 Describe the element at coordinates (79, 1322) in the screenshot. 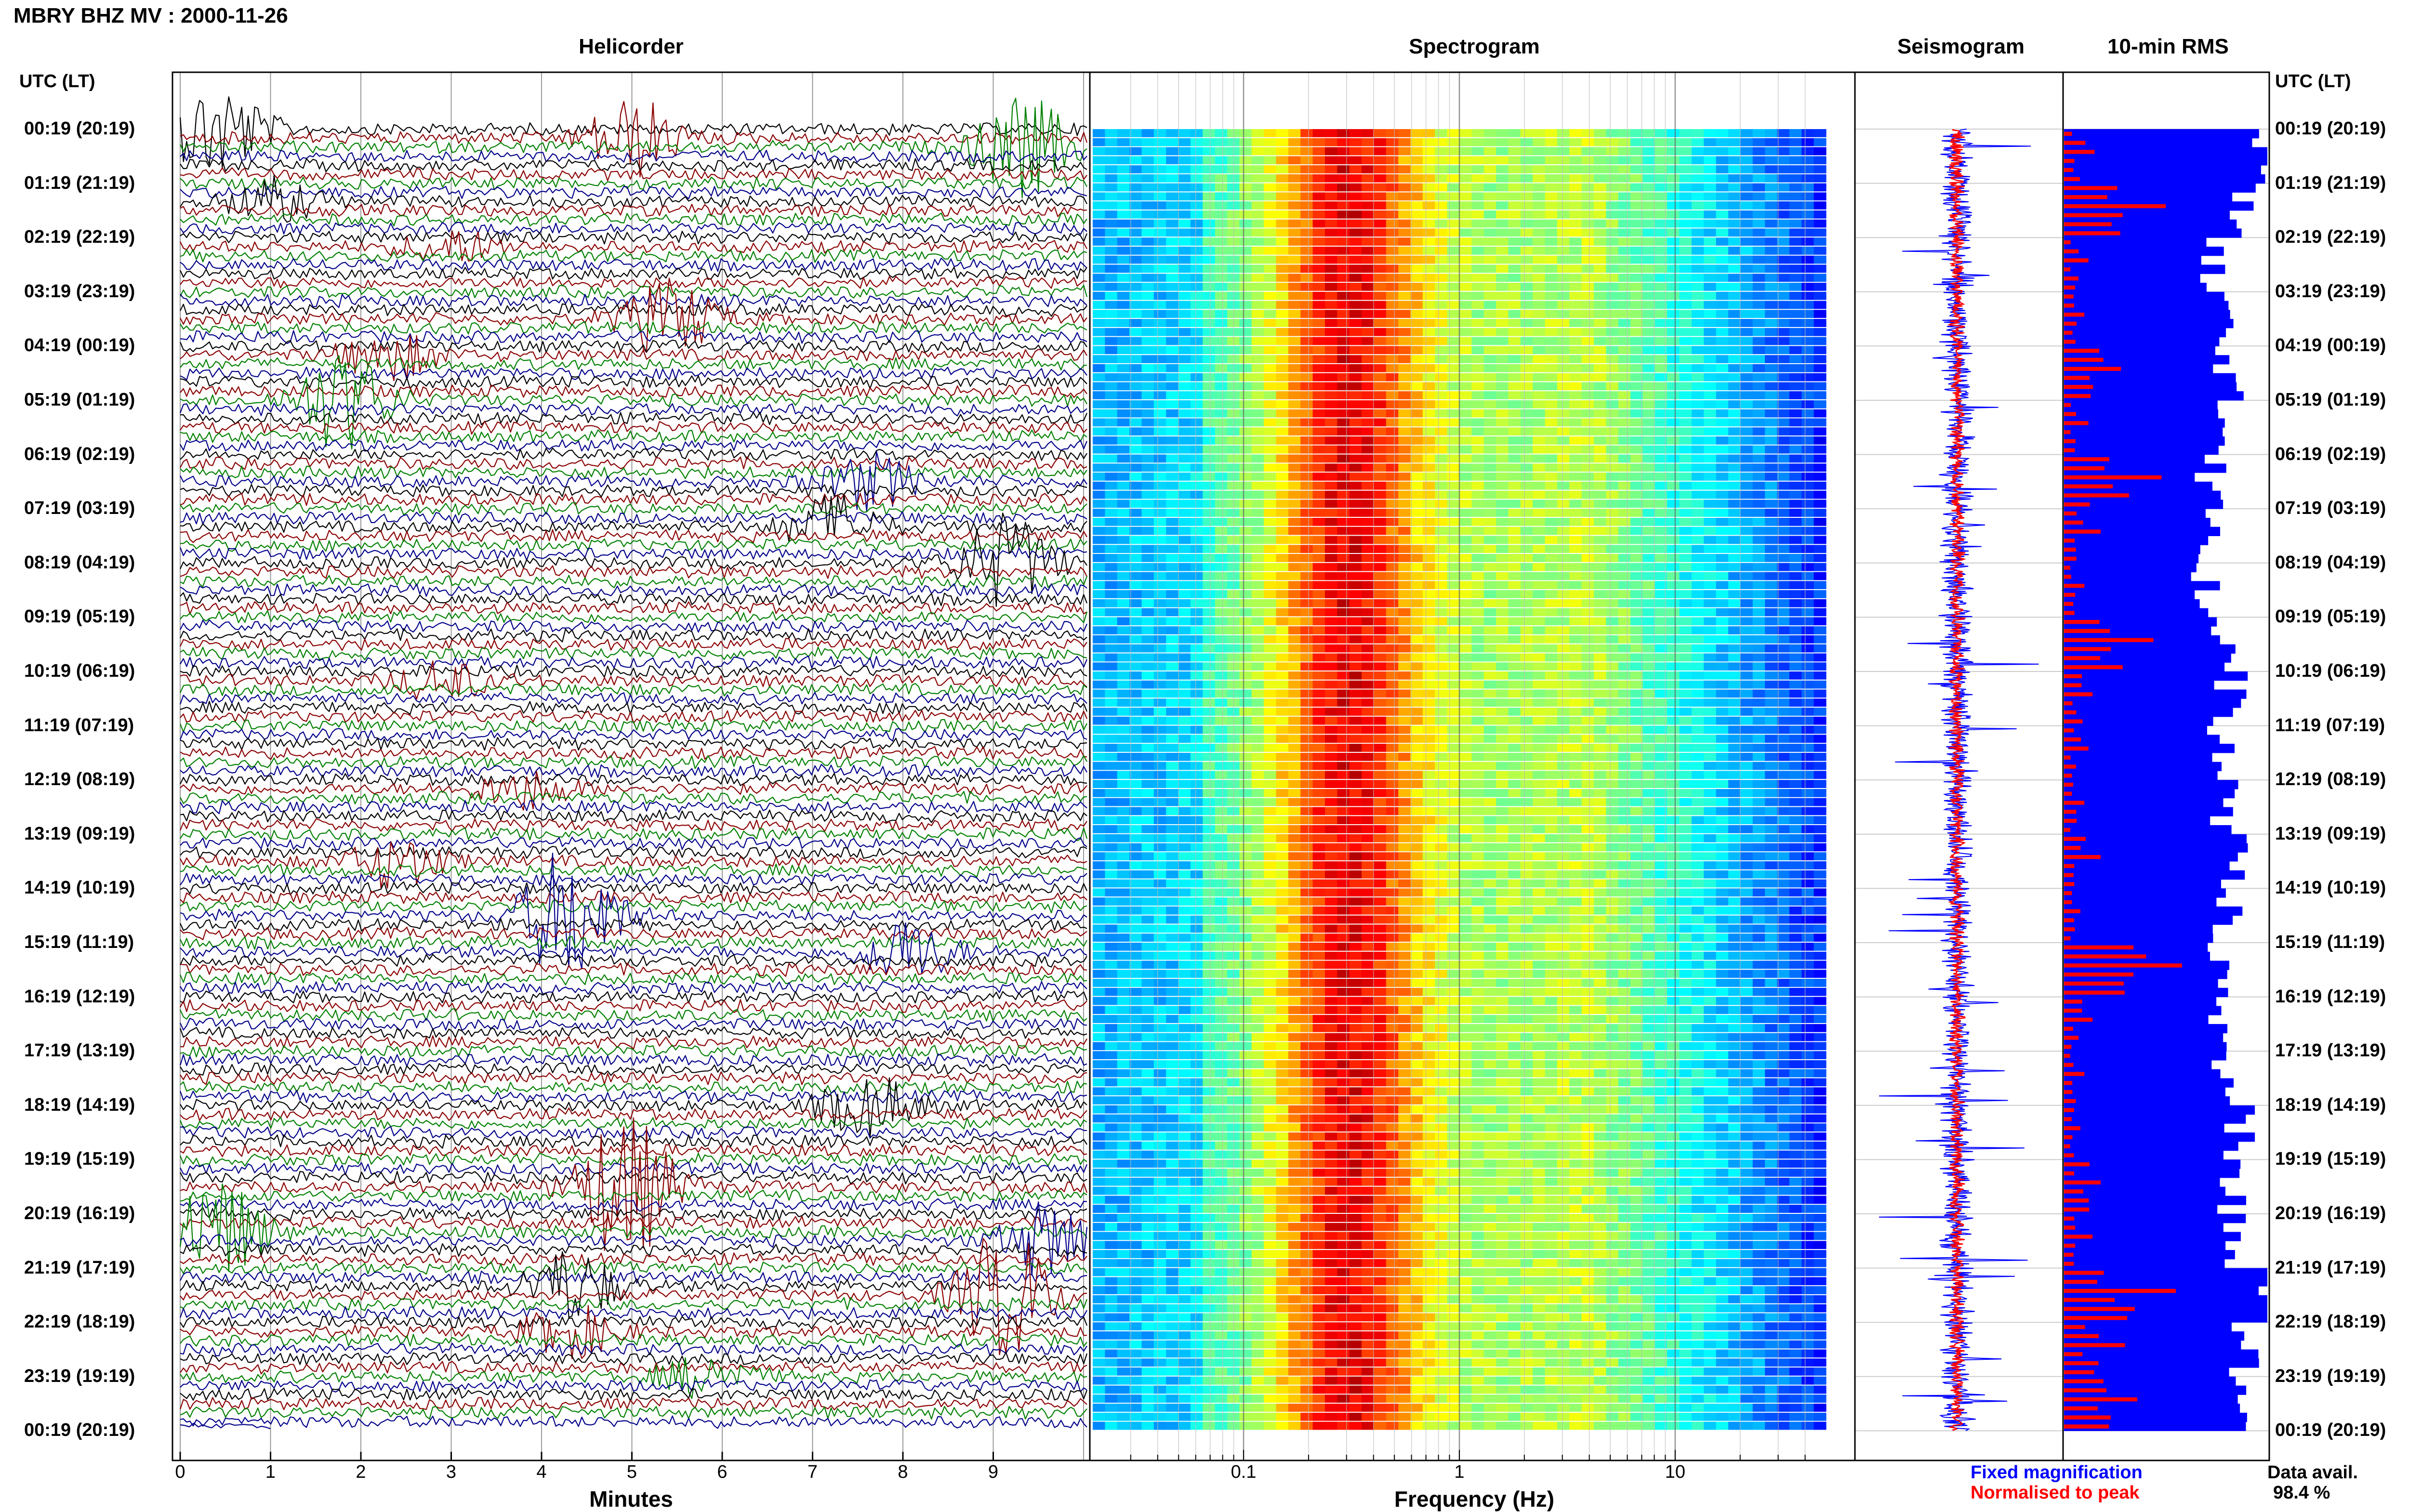

I see `time-label-left: 22:19 (18:19)` at that location.